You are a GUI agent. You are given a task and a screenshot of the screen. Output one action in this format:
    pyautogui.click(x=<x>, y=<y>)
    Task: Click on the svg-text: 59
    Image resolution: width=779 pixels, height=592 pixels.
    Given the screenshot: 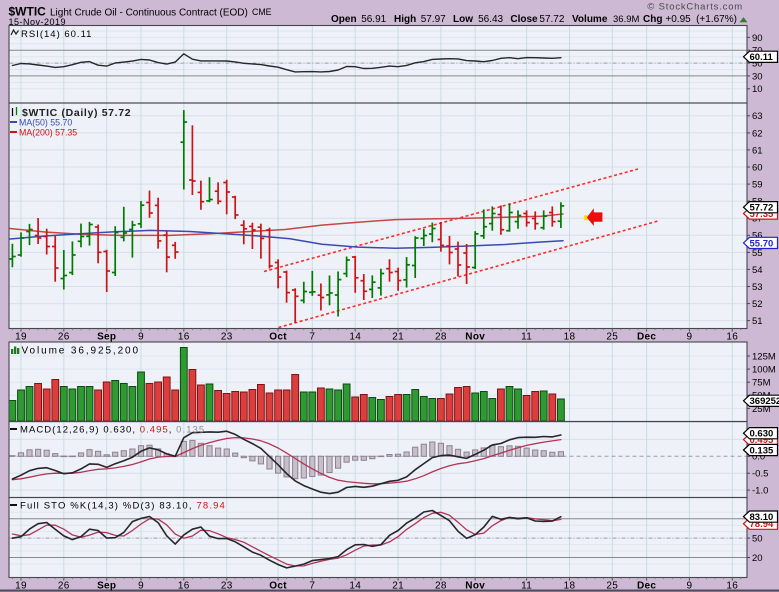 What is the action you would take?
    pyautogui.click(x=757, y=185)
    